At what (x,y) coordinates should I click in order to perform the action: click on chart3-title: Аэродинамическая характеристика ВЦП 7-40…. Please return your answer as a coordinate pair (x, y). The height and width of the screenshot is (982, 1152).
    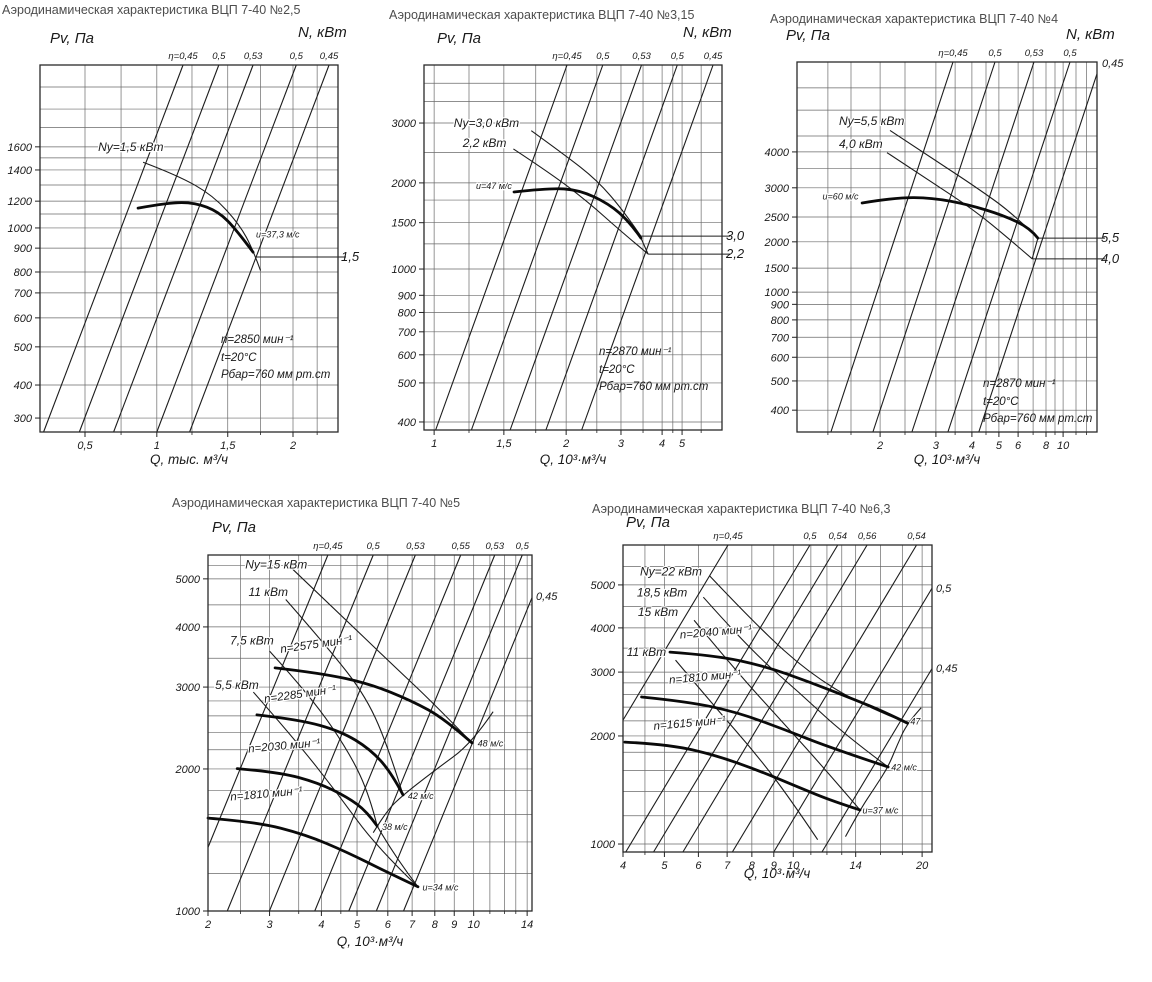
    Looking at the image, I should click on (914, 19).